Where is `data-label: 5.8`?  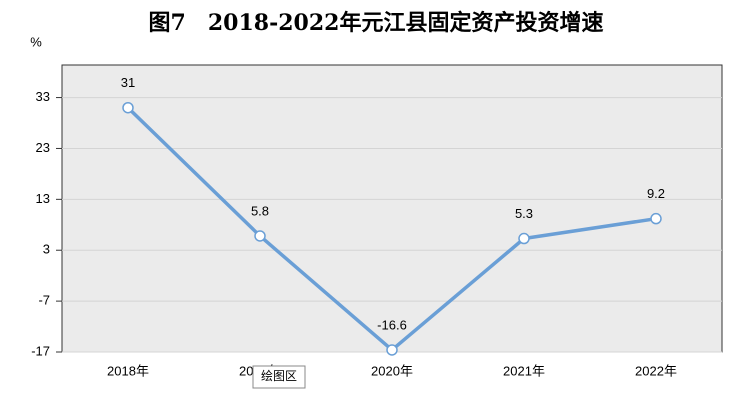 data-label: 5.8 is located at coordinates (260, 210).